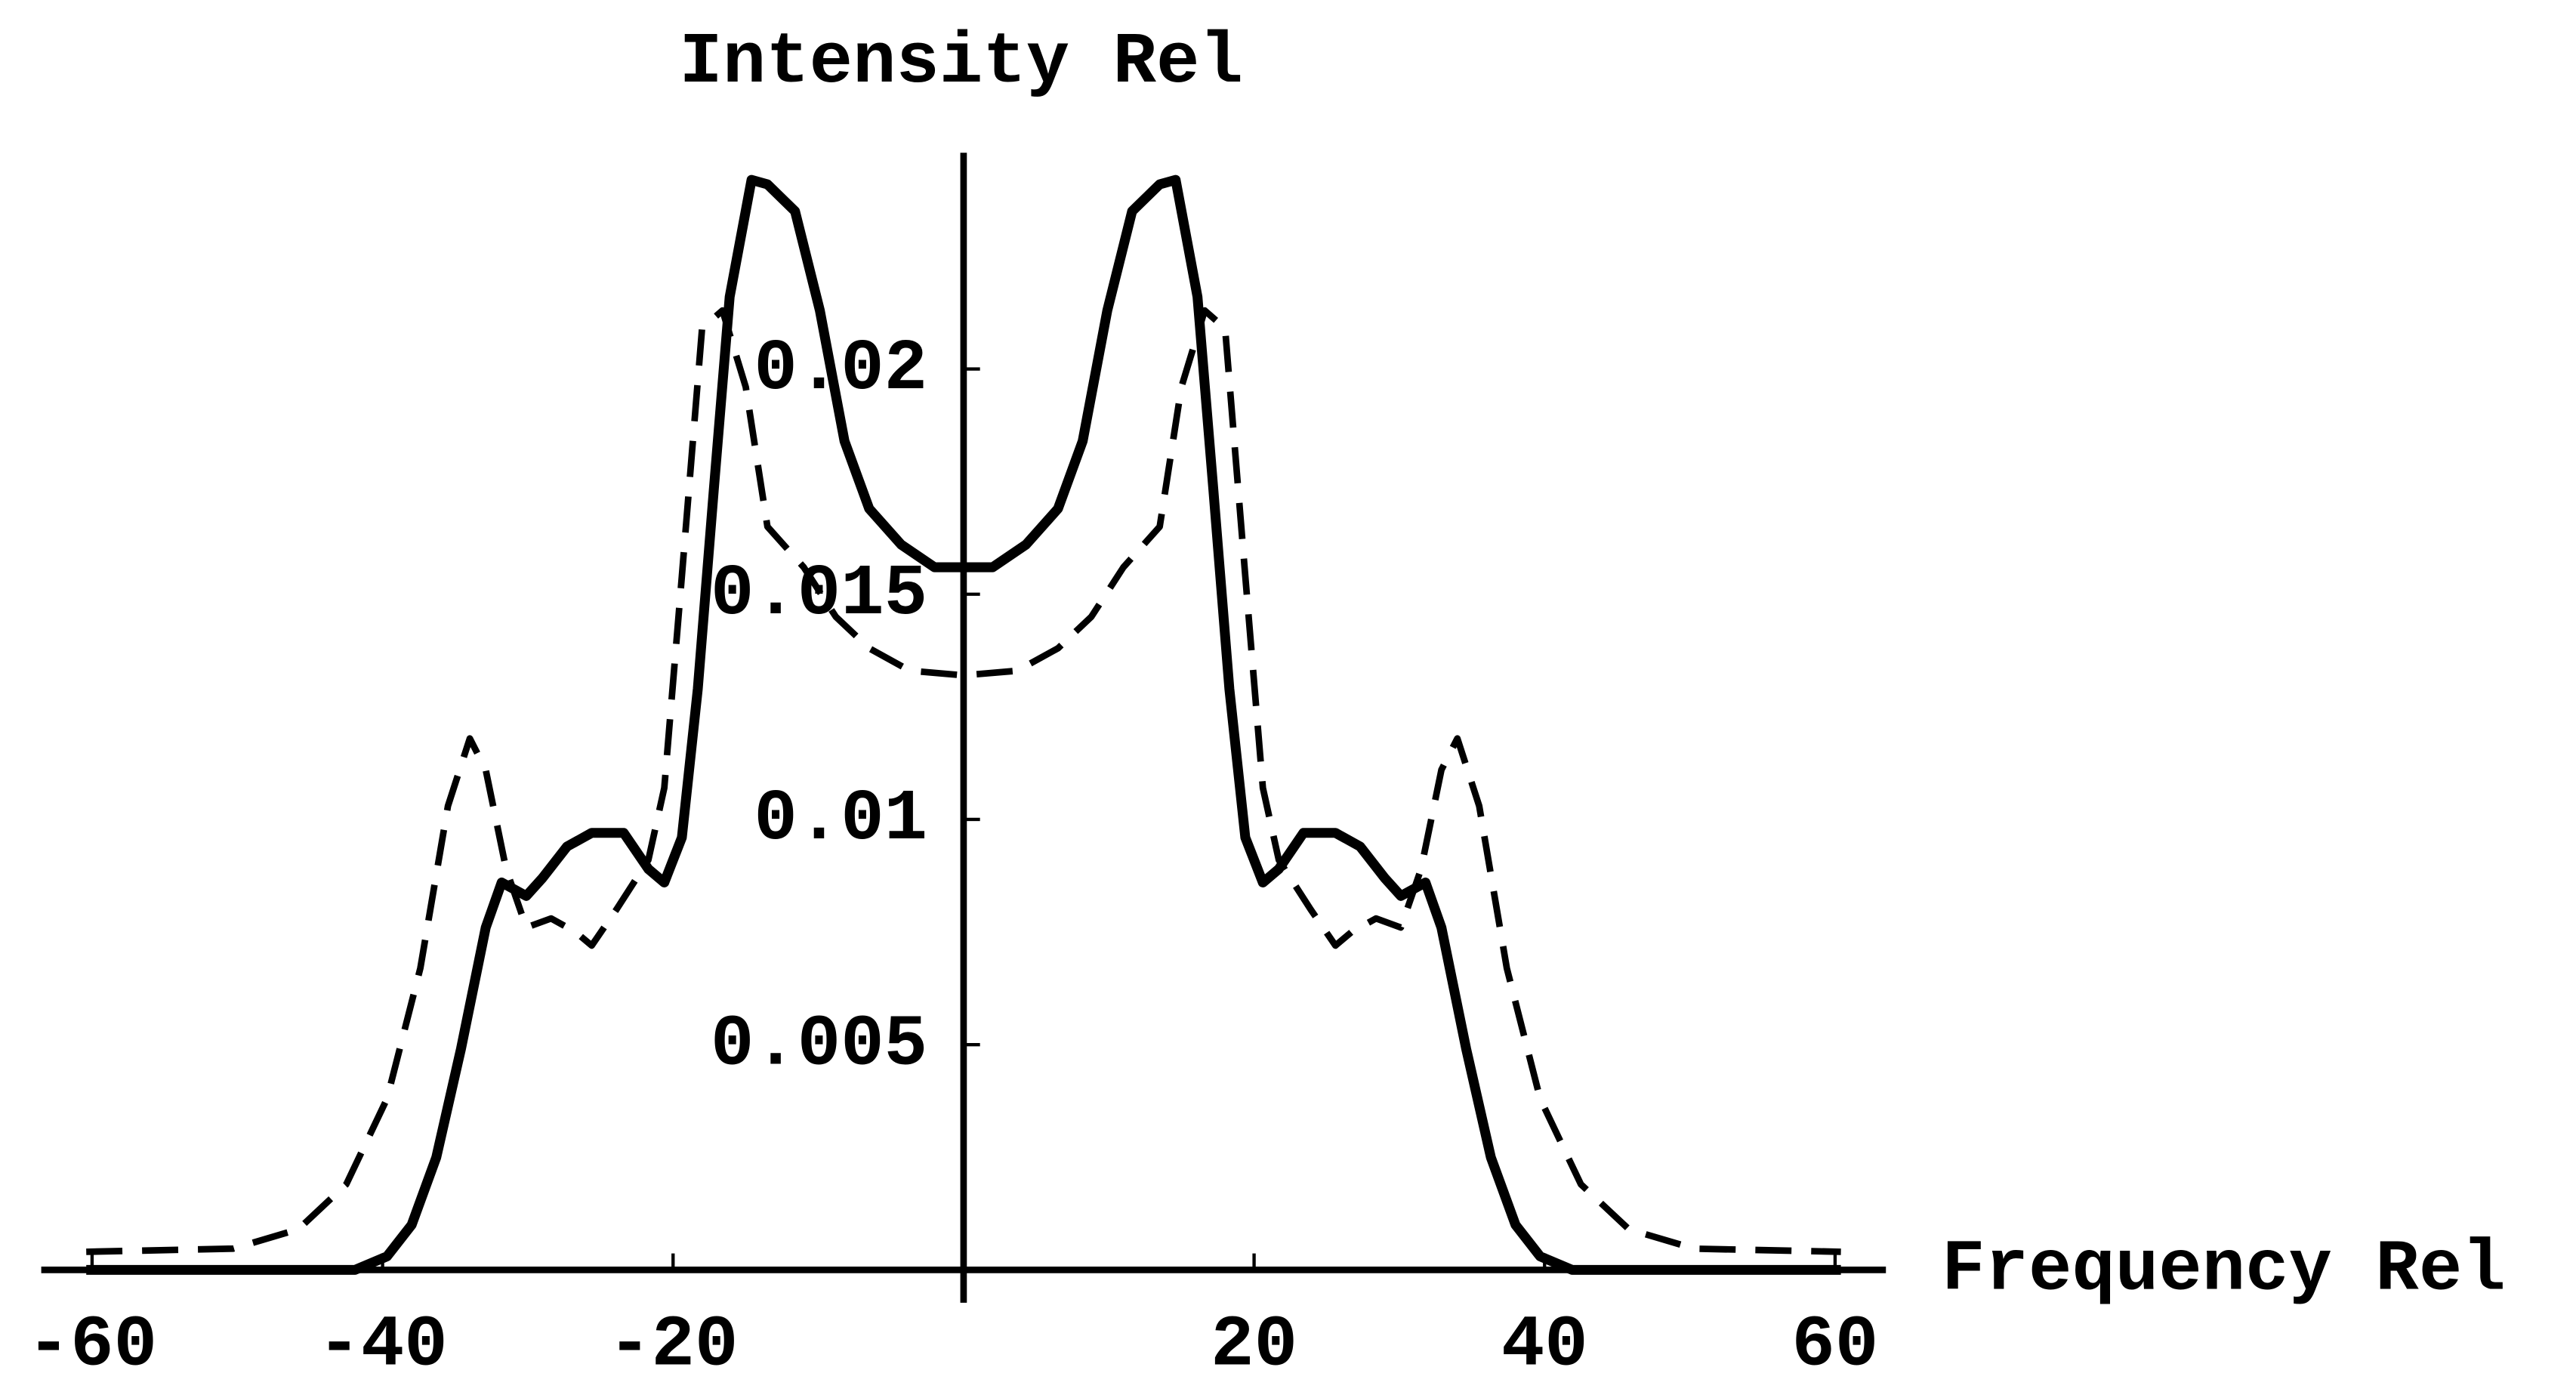 The width and height of the screenshot is (2576, 1398). What do you see at coordinates (1254, 1345) in the screenshot?
I see `x-tick-label: 20` at bounding box center [1254, 1345].